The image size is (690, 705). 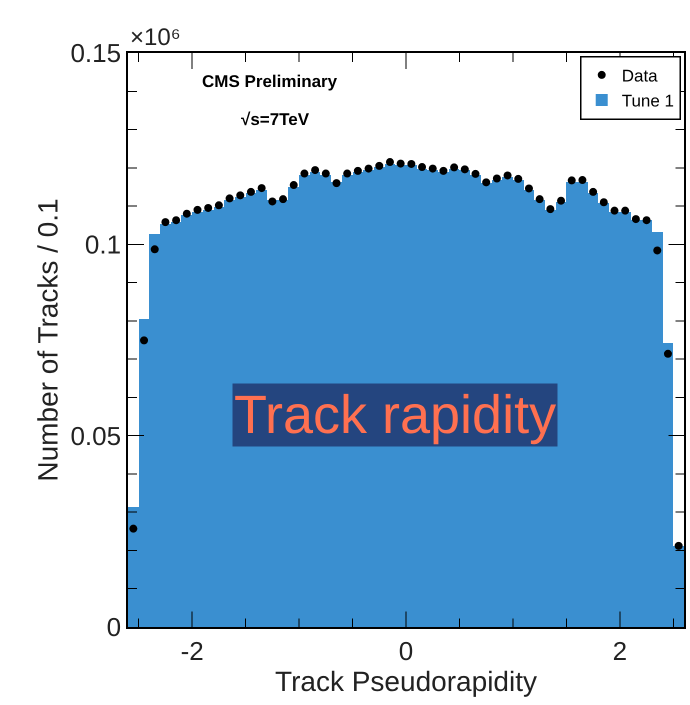 What do you see at coordinates (648, 101) in the screenshot?
I see `legend-label: Tune 1` at bounding box center [648, 101].